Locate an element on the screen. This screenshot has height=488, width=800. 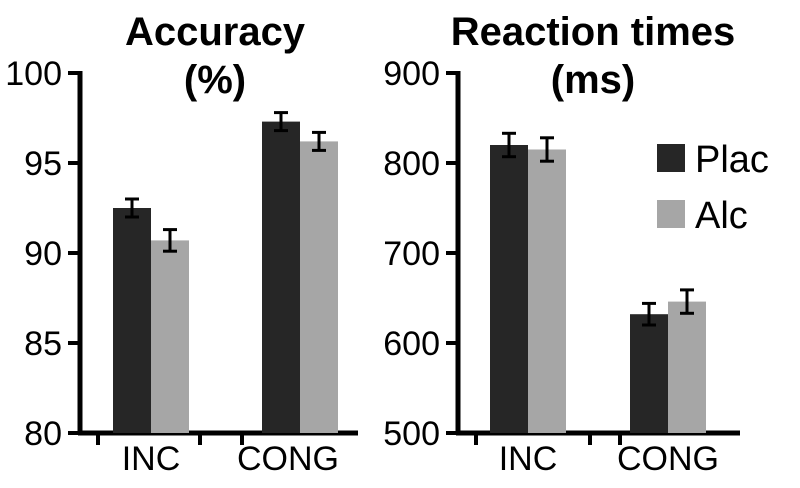
chart-title-line-2: (ms) is located at coordinates (593, 80).